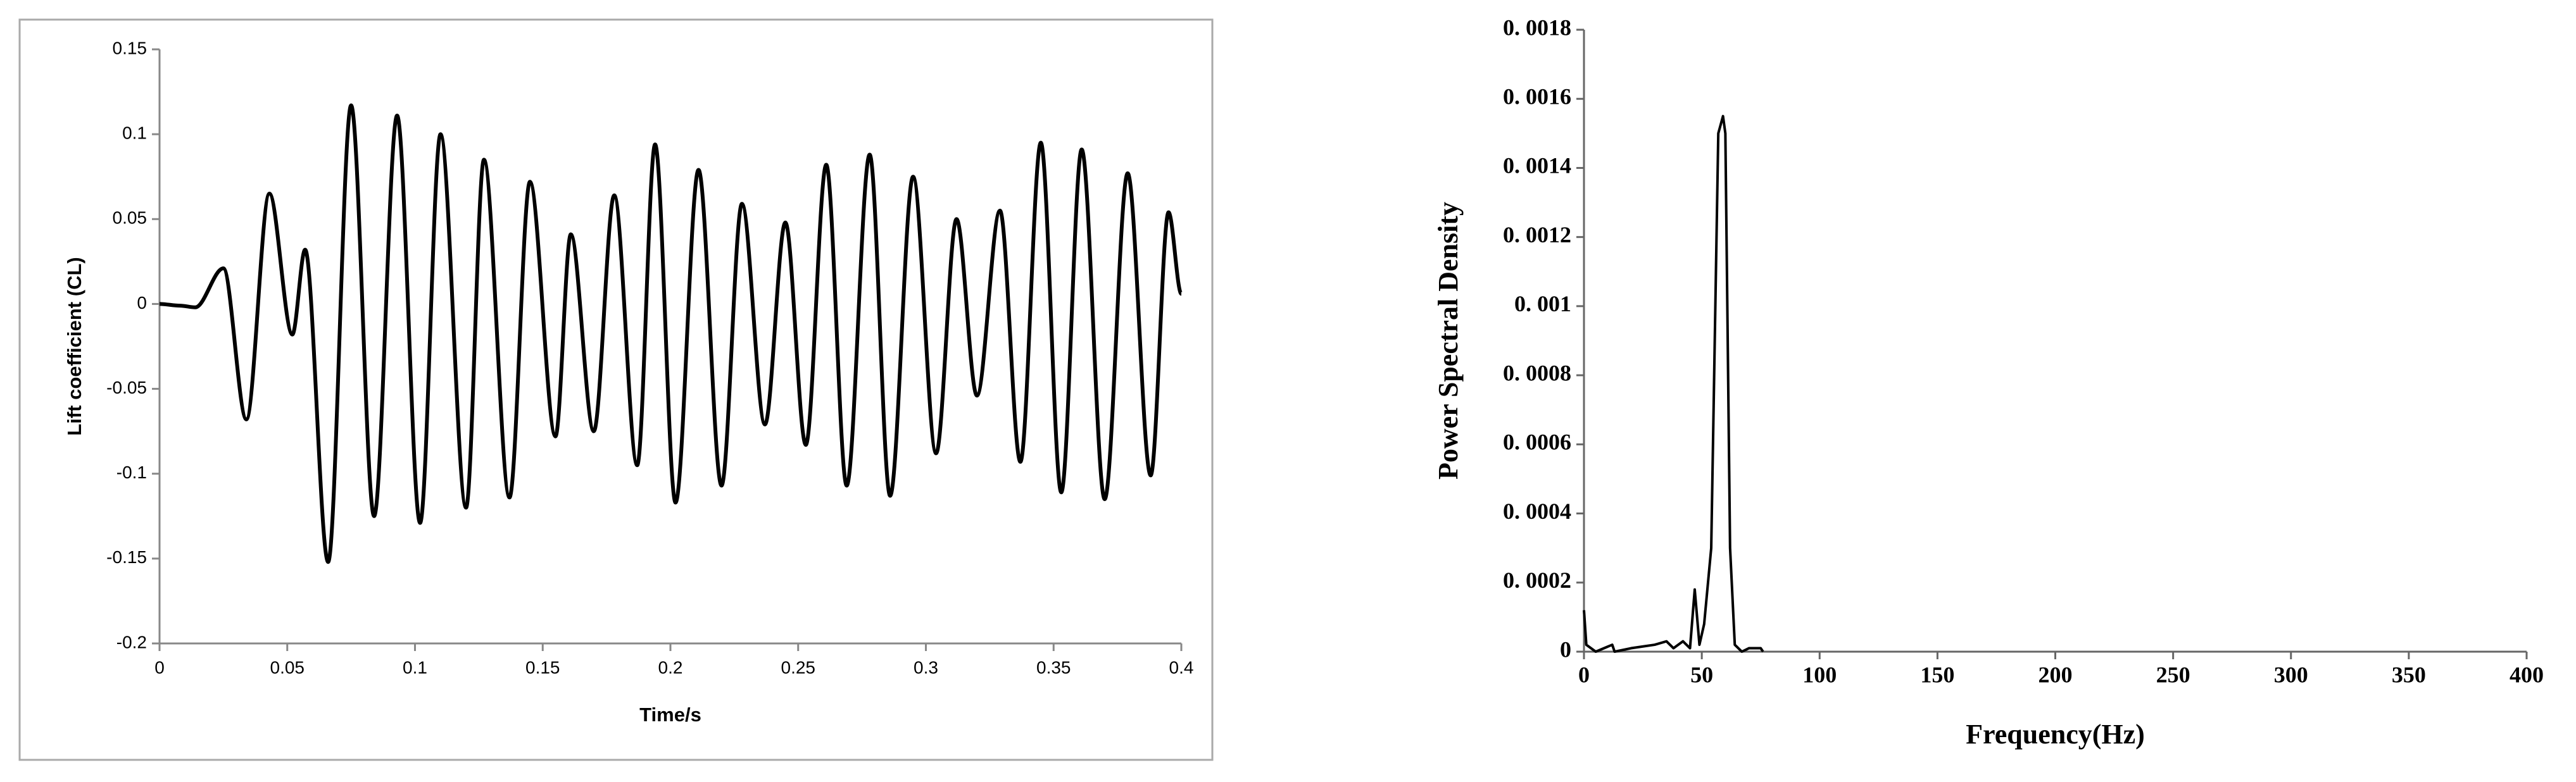 Image resolution: width=2576 pixels, height=782 pixels. Describe the element at coordinates (74, 346) in the screenshot. I see `y-axis-label: Lift coefficient (CL)` at that location.